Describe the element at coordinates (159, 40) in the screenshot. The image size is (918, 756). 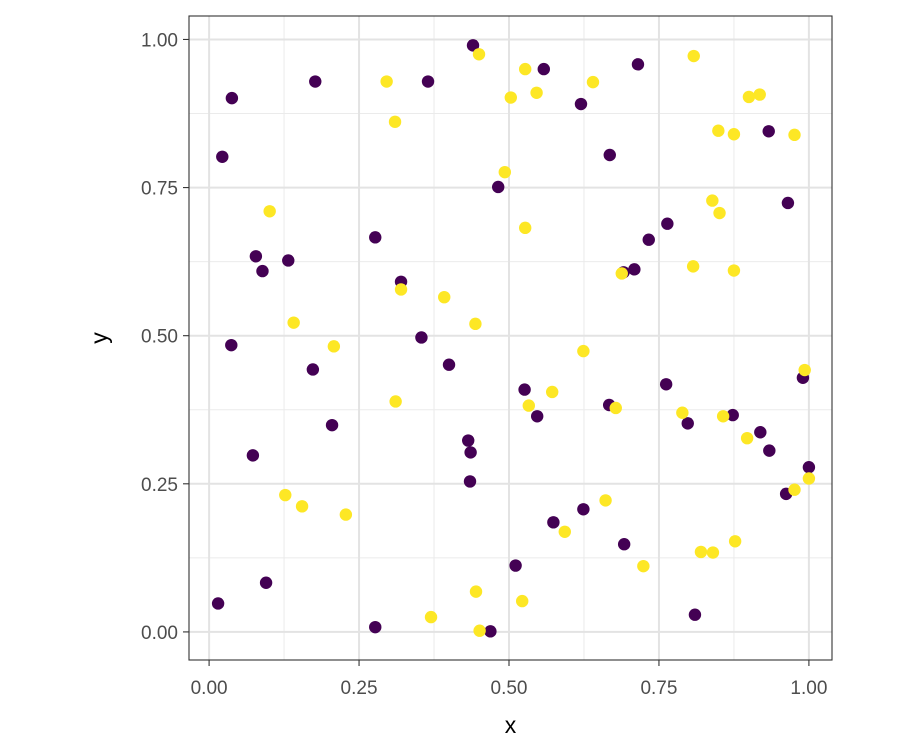
I see `y-tick-label: 1.00` at that location.